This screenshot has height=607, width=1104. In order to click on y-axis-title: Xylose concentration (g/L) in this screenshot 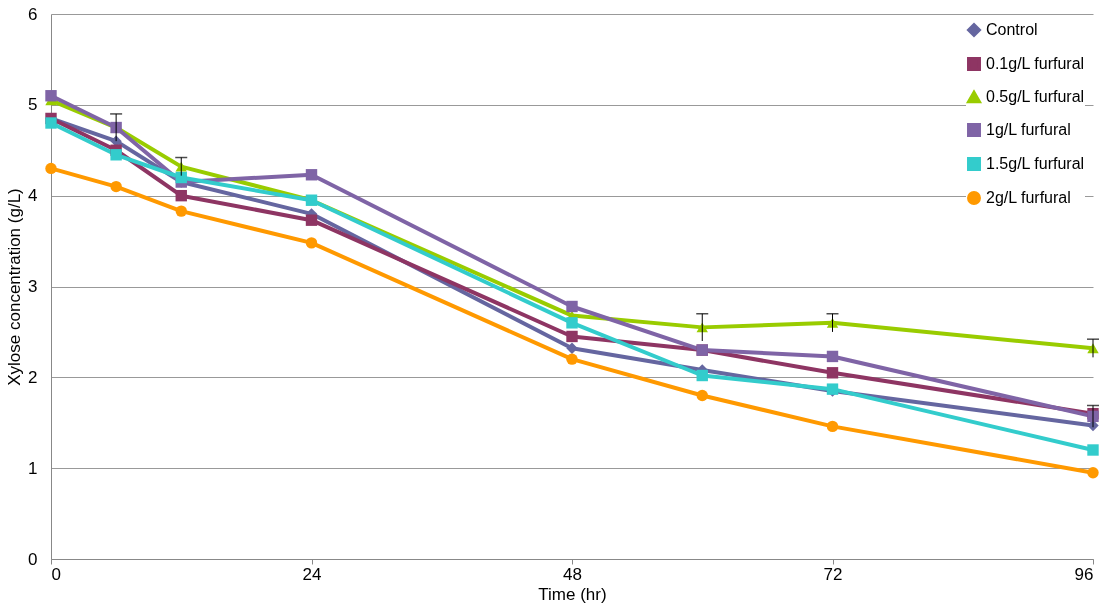, I will do `click(15, 287)`.